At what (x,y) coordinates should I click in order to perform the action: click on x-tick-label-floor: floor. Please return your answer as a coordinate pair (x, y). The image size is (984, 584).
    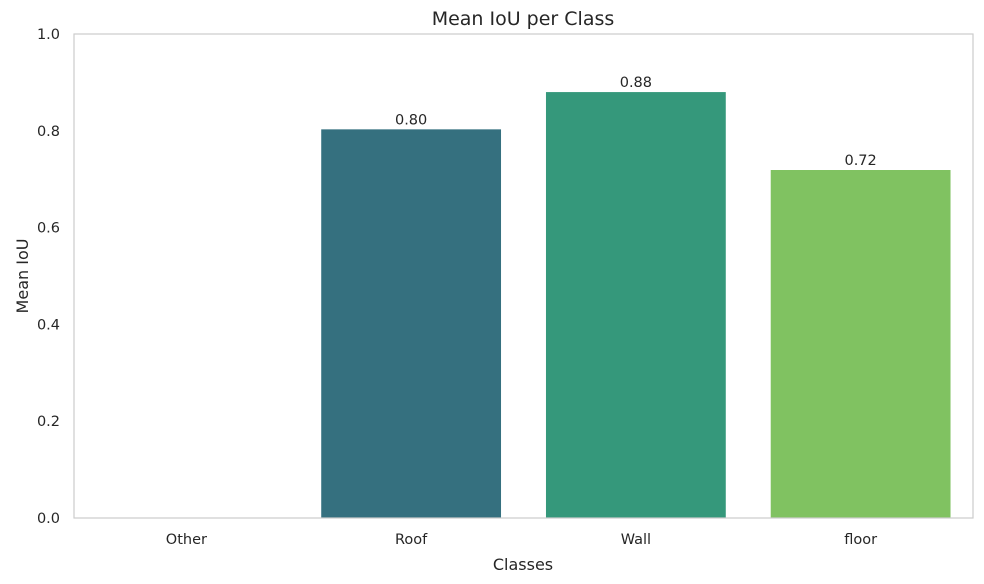
    Looking at the image, I should click on (860, 540).